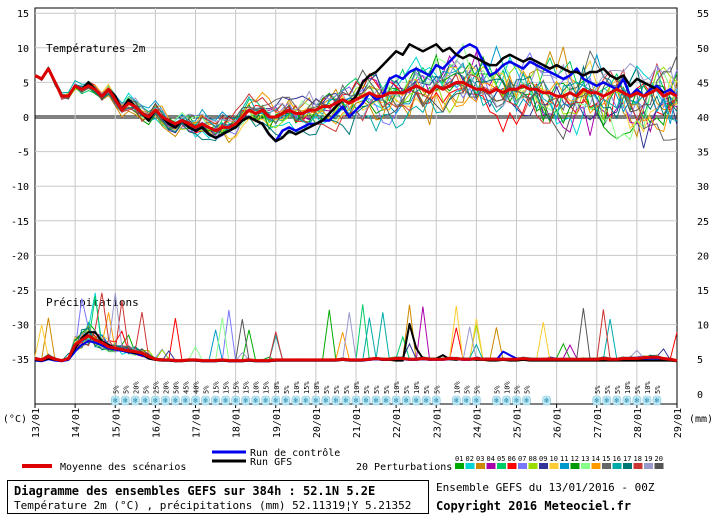 The width and height of the screenshot is (727, 517). What do you see at coordinates (480, 459) in the screenshot?
I see `legend-perturbation-number: 03` at bounding box center [480, 459].